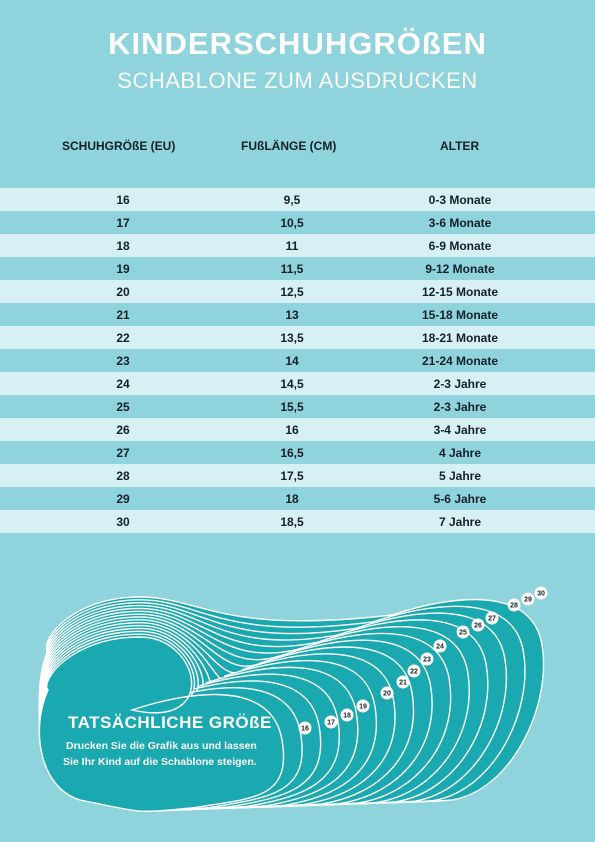 The image size is (595, 842). What do you see at coordinates (460, 498) in the screenshot?
I see `age-cell: 5-6 Jahre` at bounding box center [460, 498].